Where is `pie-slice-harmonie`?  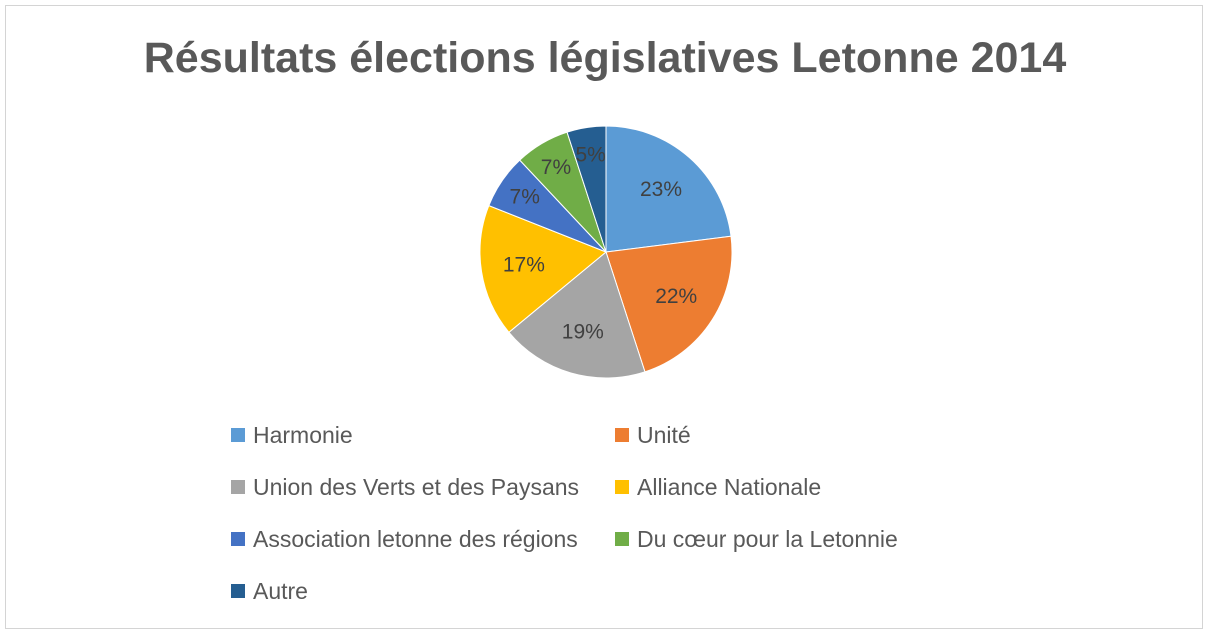 pie-slice-harmonie is located at coordinates (668, 189).